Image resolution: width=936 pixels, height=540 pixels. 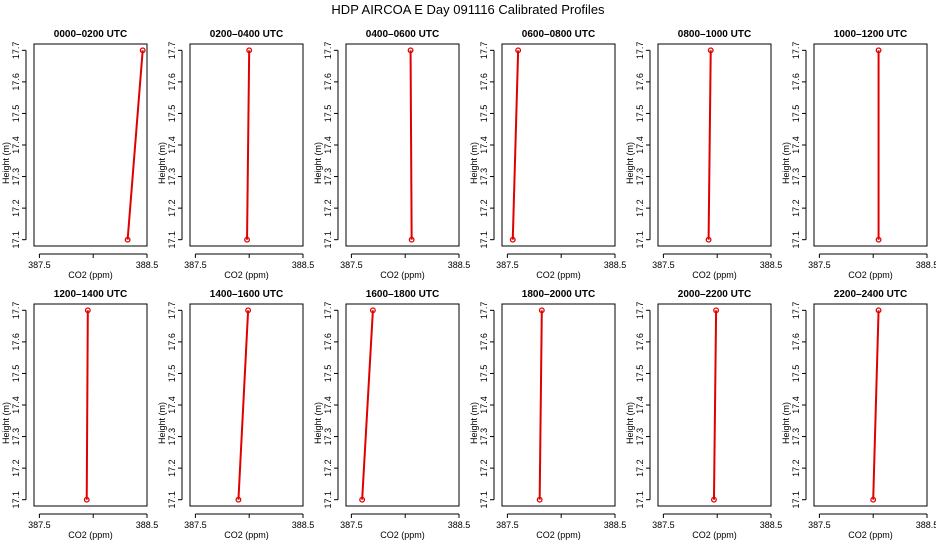 What do you see at coordinates (90, 294) in the screenshot?
I see `panel-title: 1200–1400 UTC` at bounding box center [90, 294].